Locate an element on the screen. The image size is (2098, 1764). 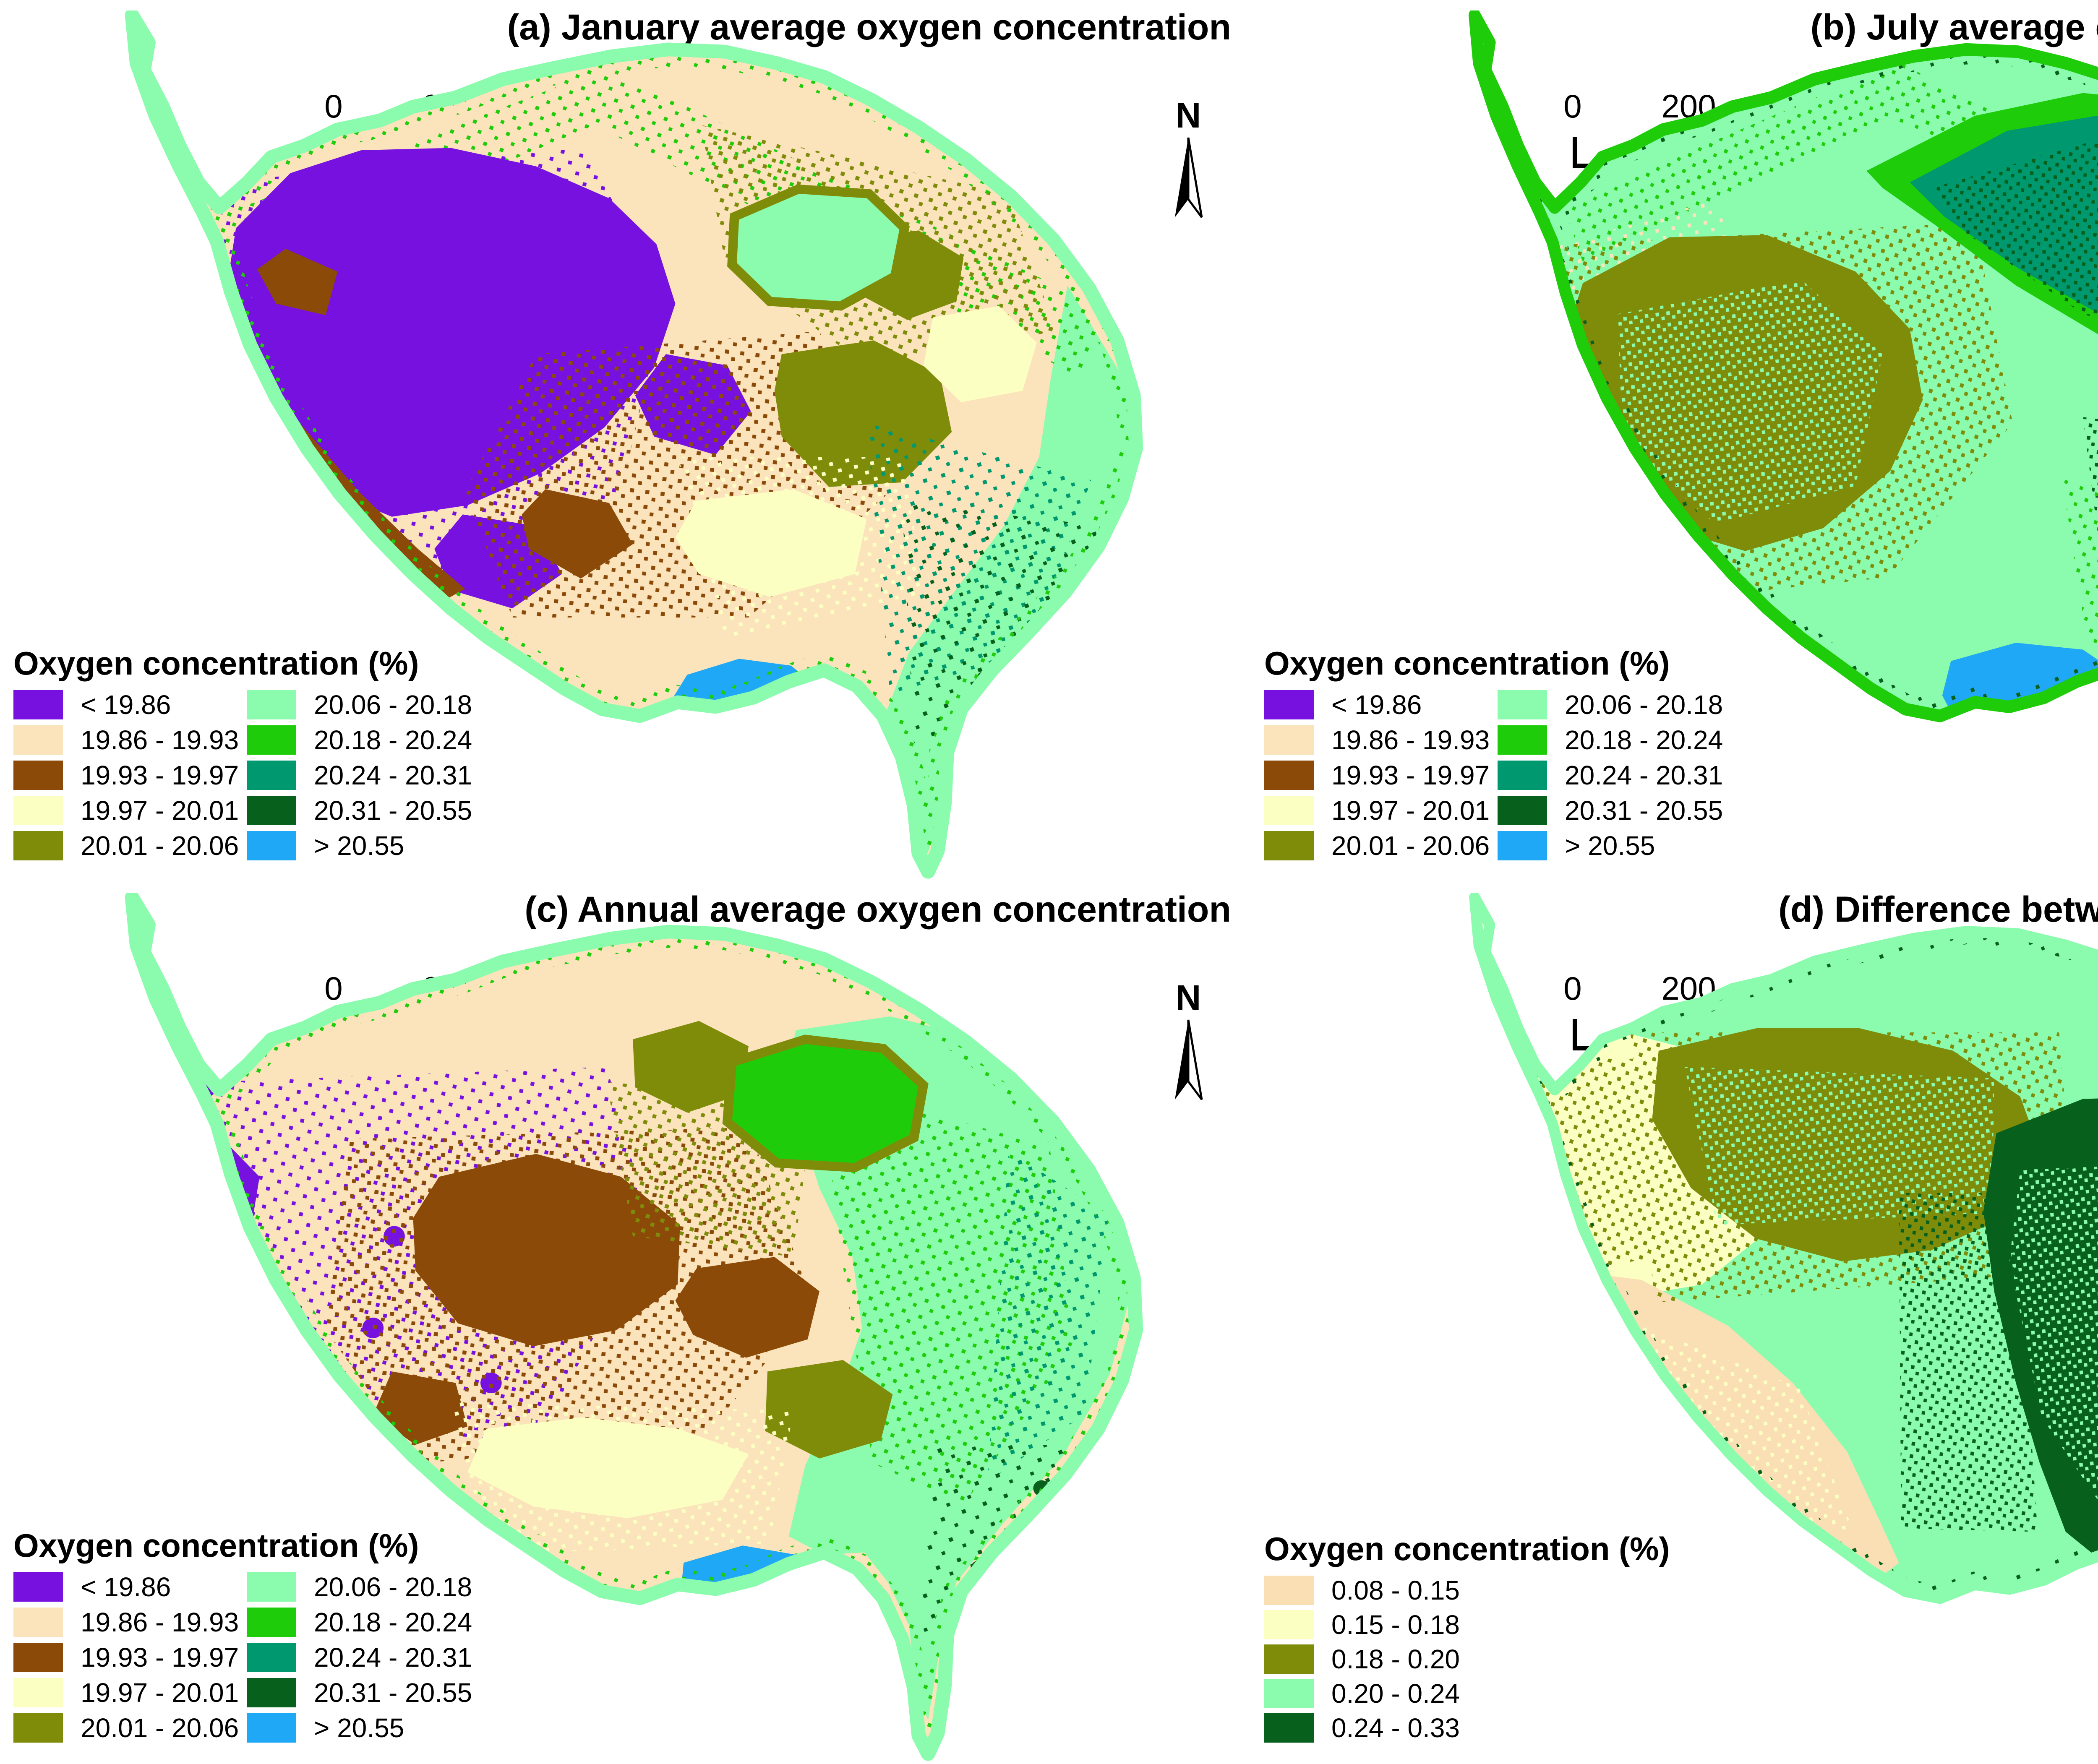
legend-row: 0.24 - 0.33 is located at coordinates (1467, 1730).